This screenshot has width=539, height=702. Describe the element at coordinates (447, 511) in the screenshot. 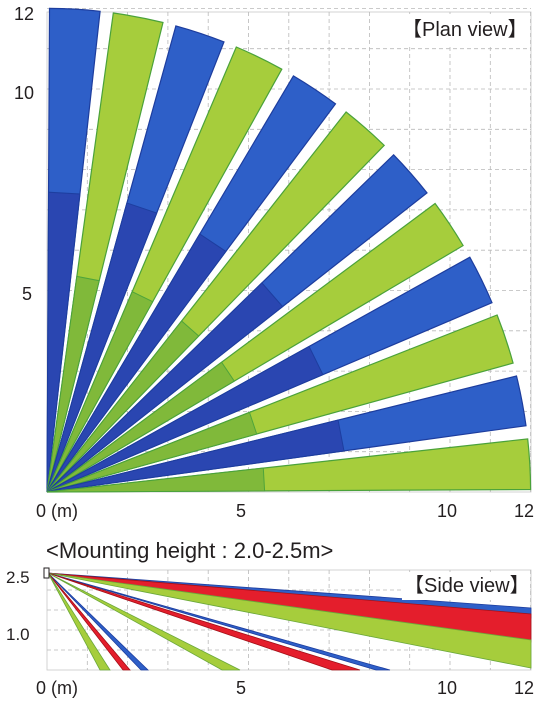

I see `plan-x-tick-10: 10` at that location.